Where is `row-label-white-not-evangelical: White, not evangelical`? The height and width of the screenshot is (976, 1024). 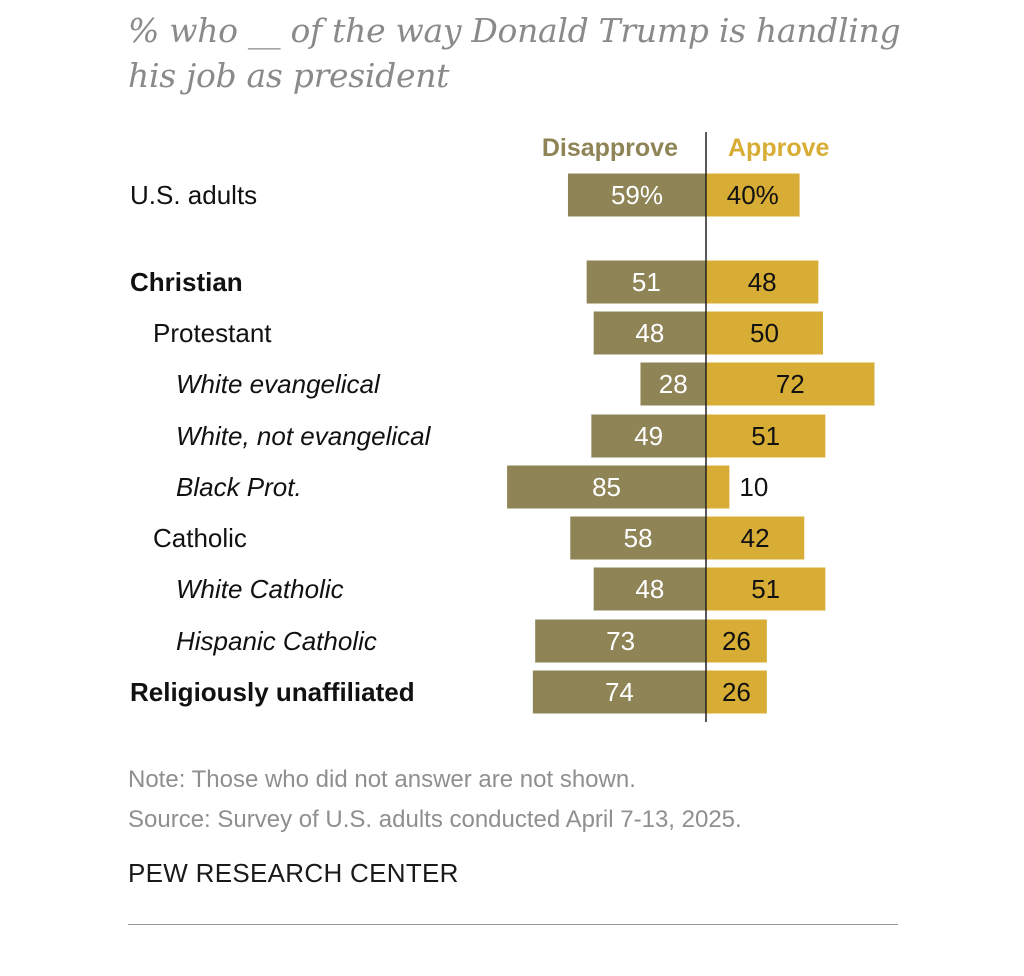
row-label-white-not-evangelical: White, not evangelical is located at coordinates (304, 436).